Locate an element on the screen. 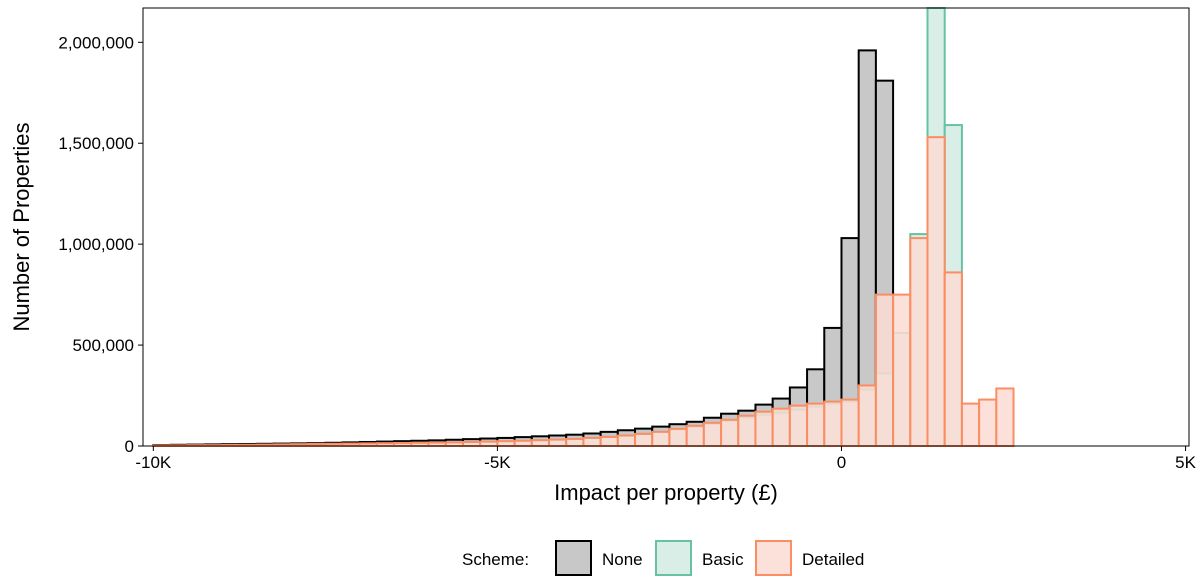 The image size is (1204, 576). x-tick-label: -5K is located at coordinates (497, 462).